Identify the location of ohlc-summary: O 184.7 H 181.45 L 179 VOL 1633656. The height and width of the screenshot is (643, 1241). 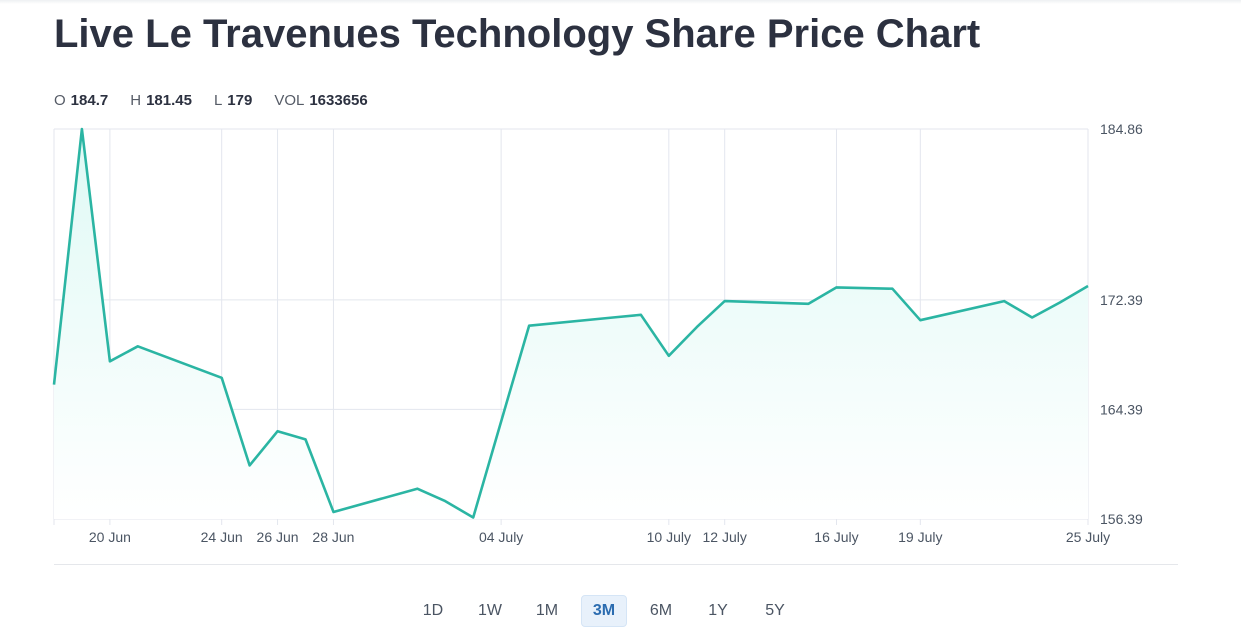
(222, 100).